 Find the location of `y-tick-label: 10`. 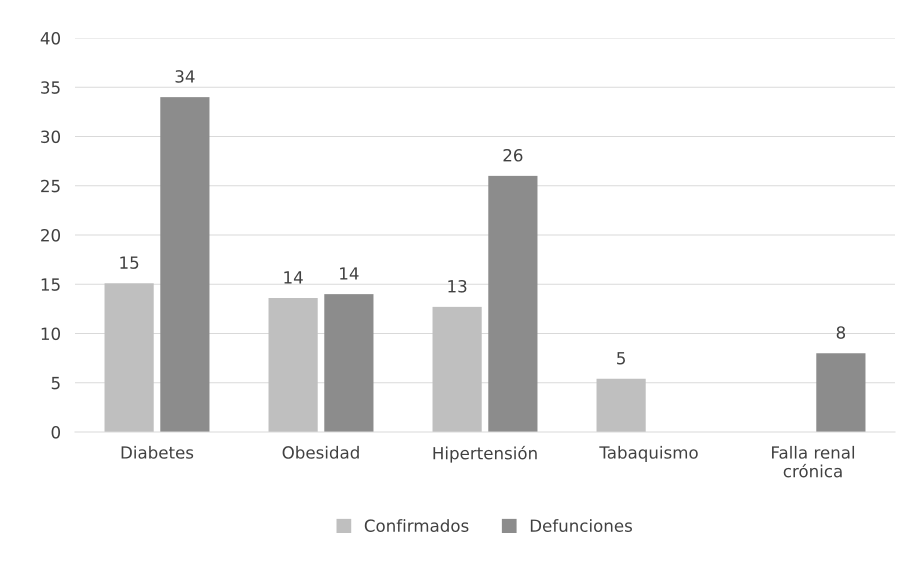

y-tick-label: 10 is located at coordinates (51, 333).